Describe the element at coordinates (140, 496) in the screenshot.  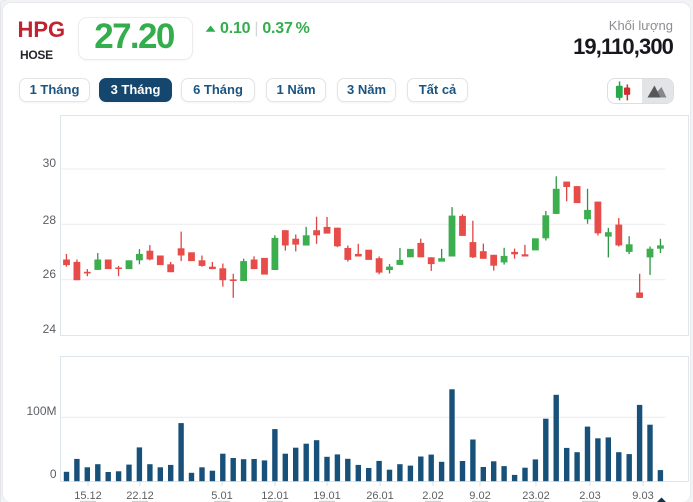
I see `svg-text: 22.12` at that location.